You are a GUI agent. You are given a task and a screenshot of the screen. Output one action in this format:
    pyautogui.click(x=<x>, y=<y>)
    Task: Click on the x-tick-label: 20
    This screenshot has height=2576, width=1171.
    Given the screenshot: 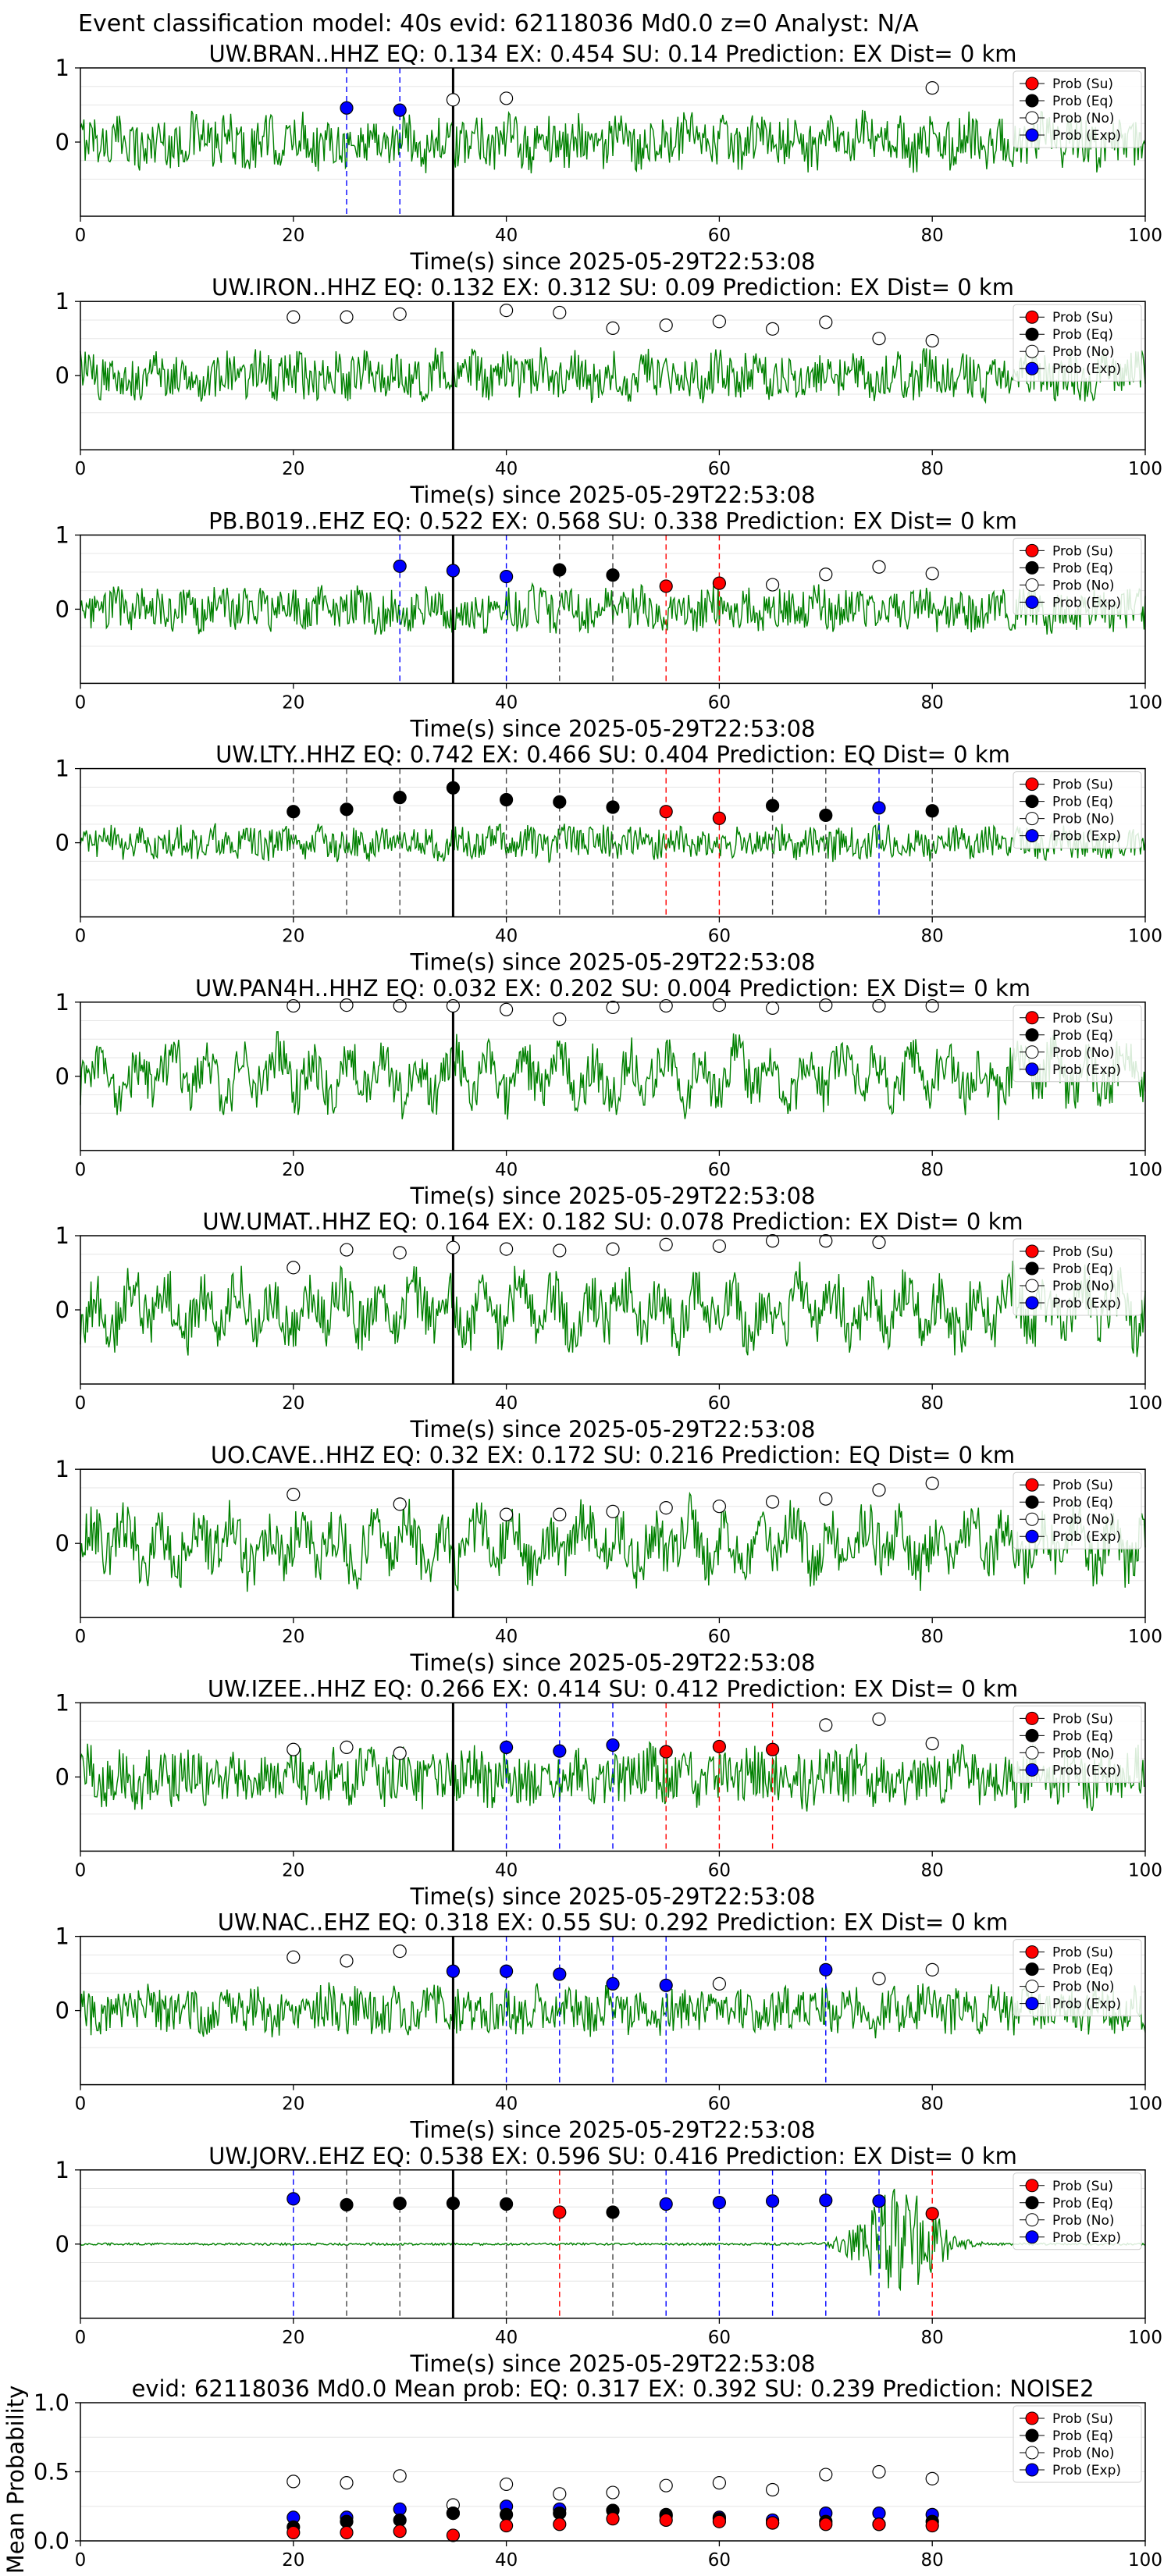 What is the action you would take?
    pyautogui.click(x=293, y=469)
    